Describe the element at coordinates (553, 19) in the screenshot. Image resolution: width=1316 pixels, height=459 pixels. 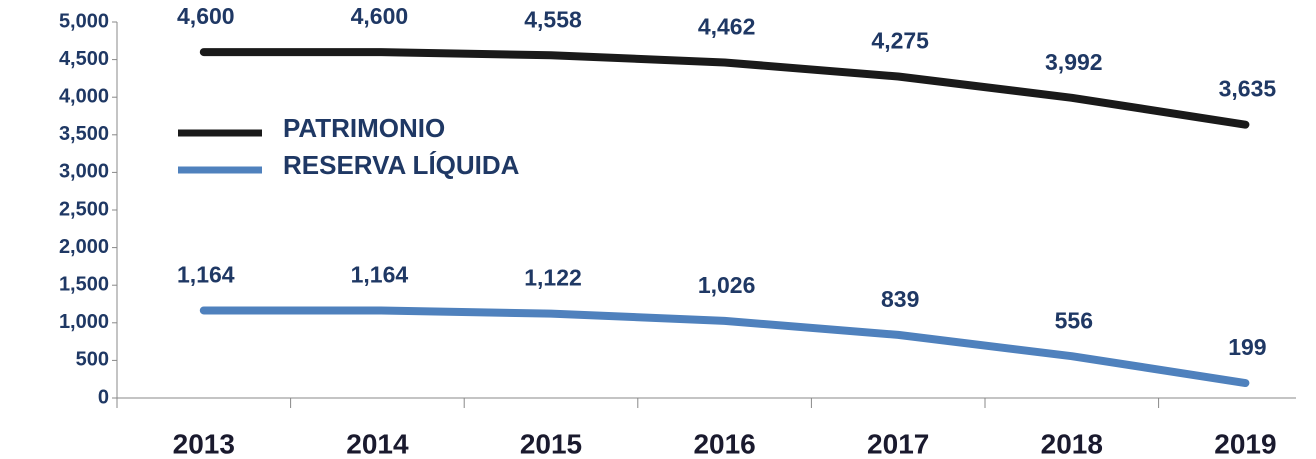
I see `data-label: 4,558` at that location.